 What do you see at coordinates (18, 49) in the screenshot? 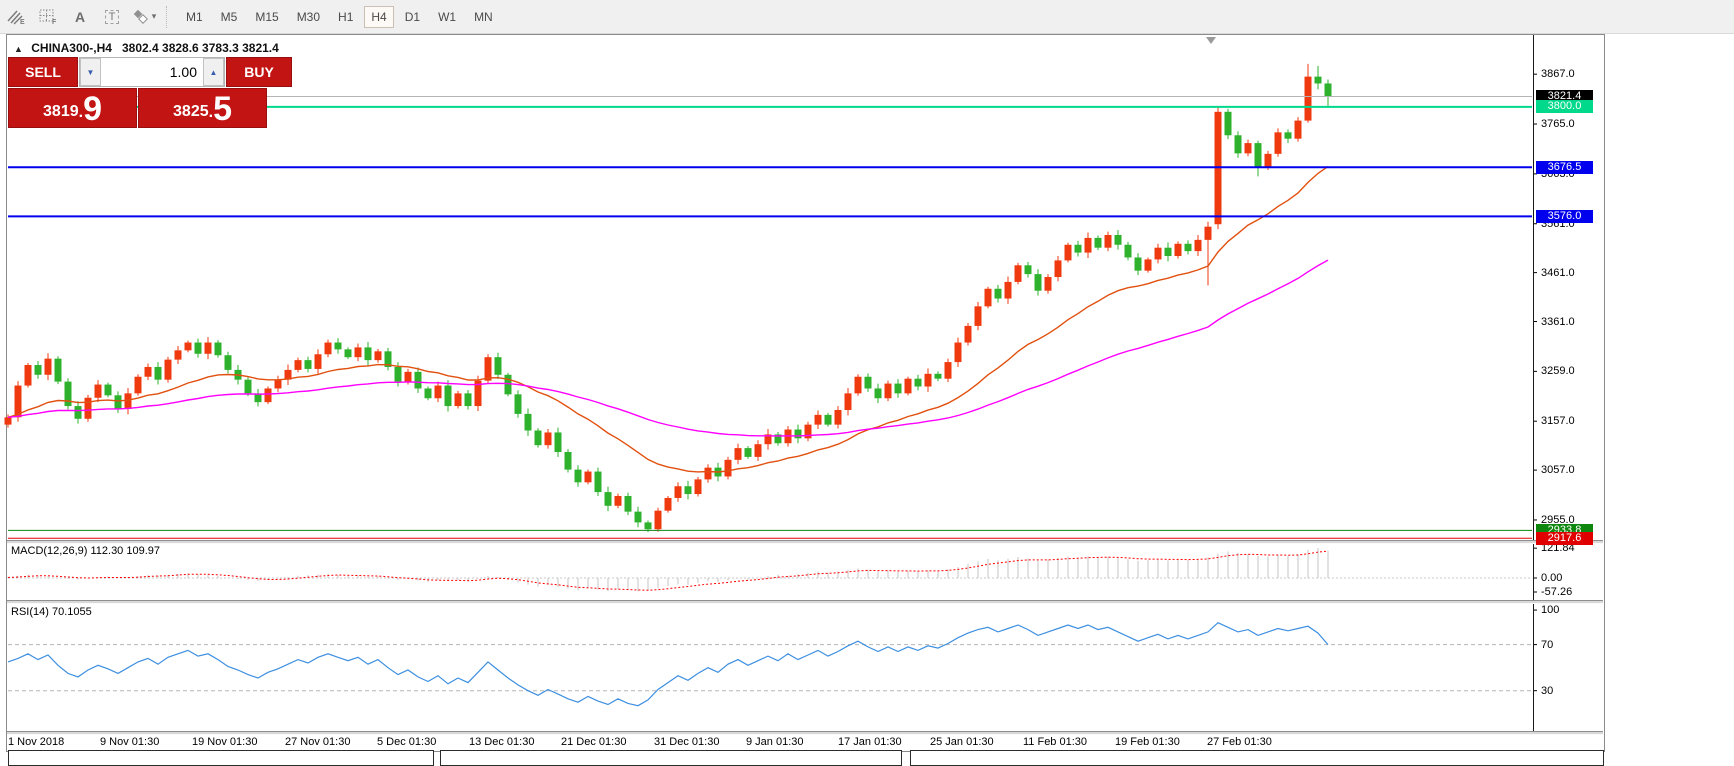
I see `collapse-trade-panel-icon: ▲` at bounding box center [18, 49].